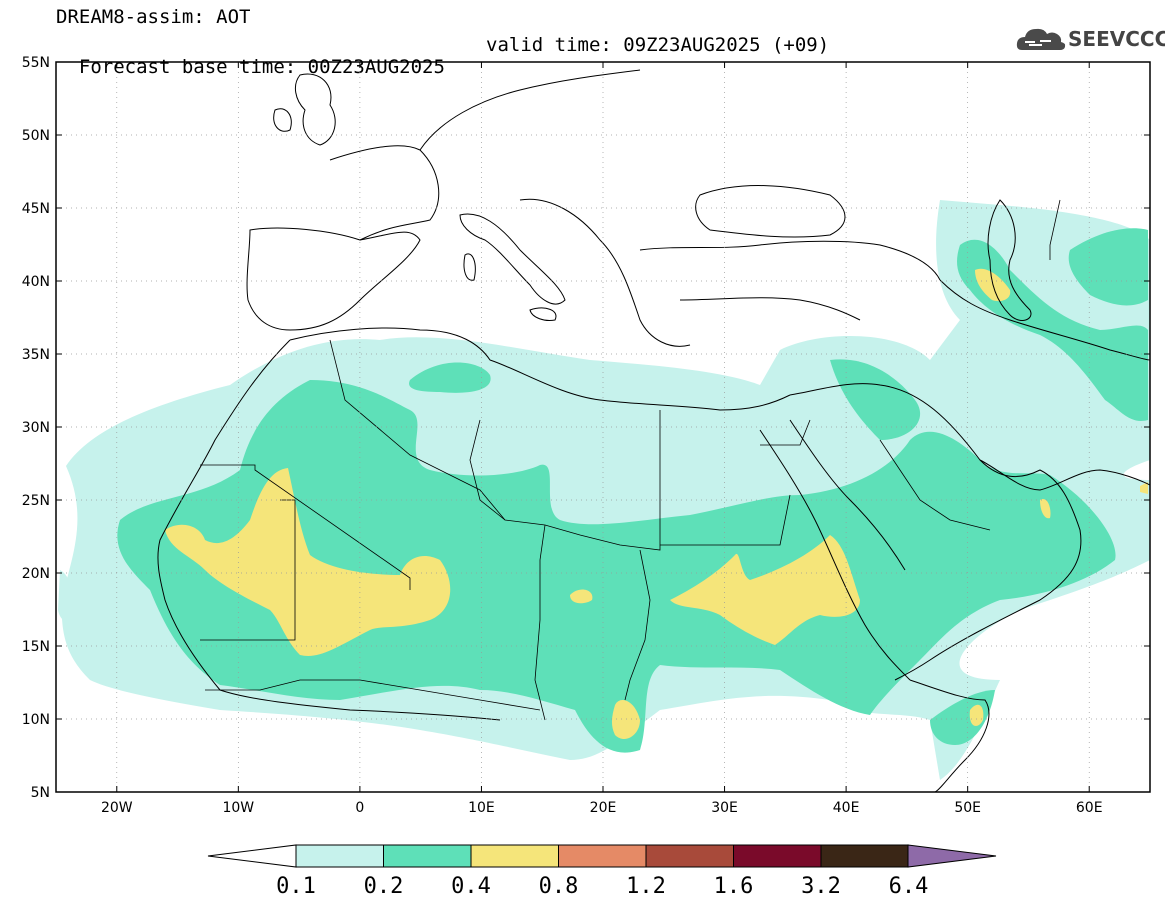  What do you see at coordinates (1089, 808) in the screenshot?
I see `lon-label: 60E` at bounding box center [1089, 808].